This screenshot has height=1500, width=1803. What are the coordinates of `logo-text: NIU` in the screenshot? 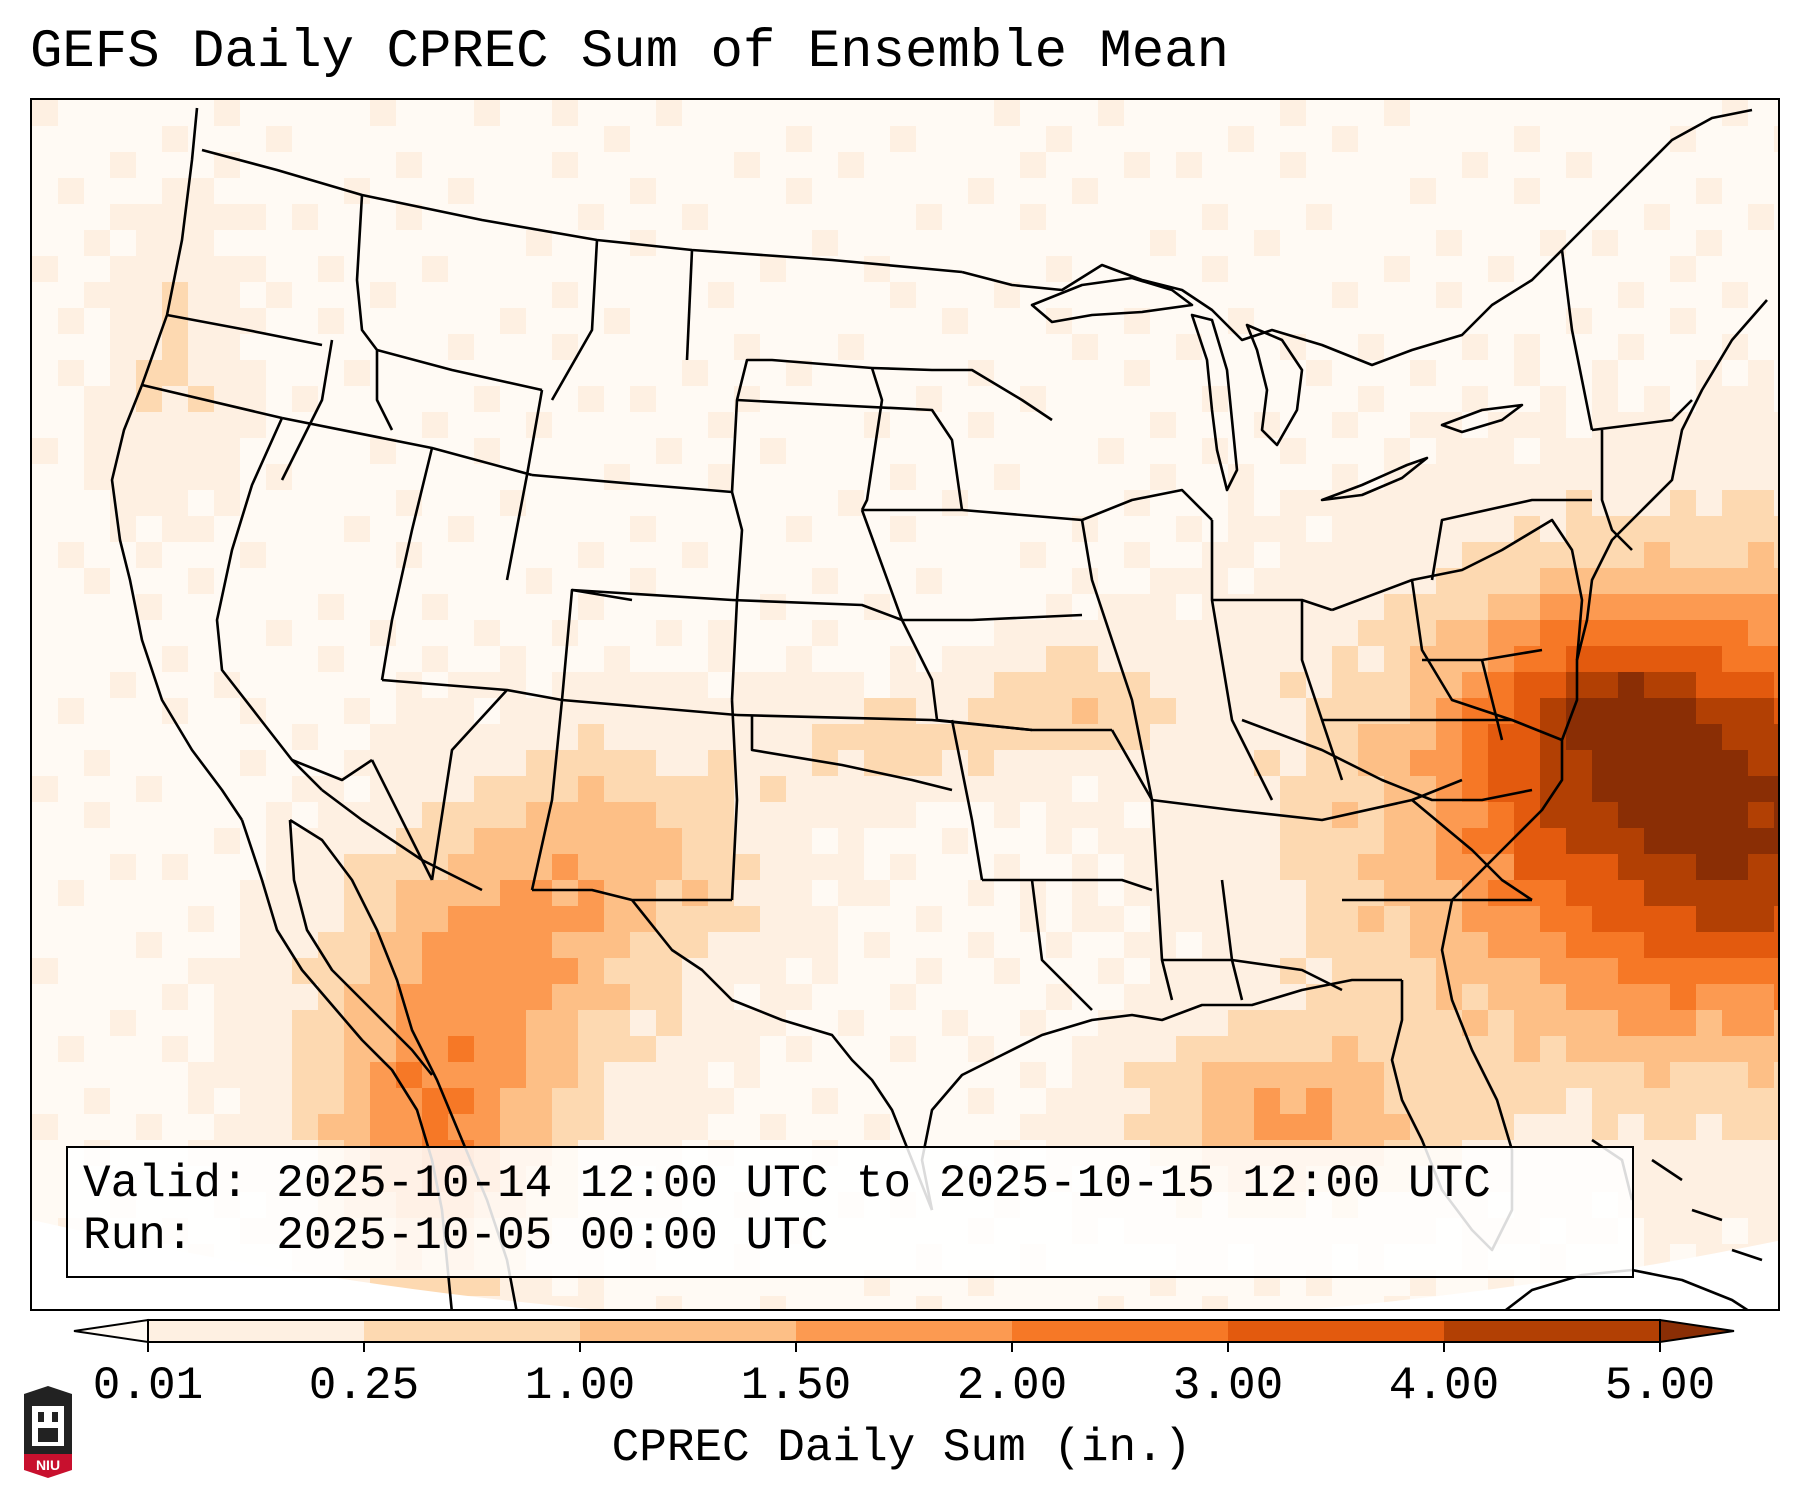 It's located at (48, 1465).